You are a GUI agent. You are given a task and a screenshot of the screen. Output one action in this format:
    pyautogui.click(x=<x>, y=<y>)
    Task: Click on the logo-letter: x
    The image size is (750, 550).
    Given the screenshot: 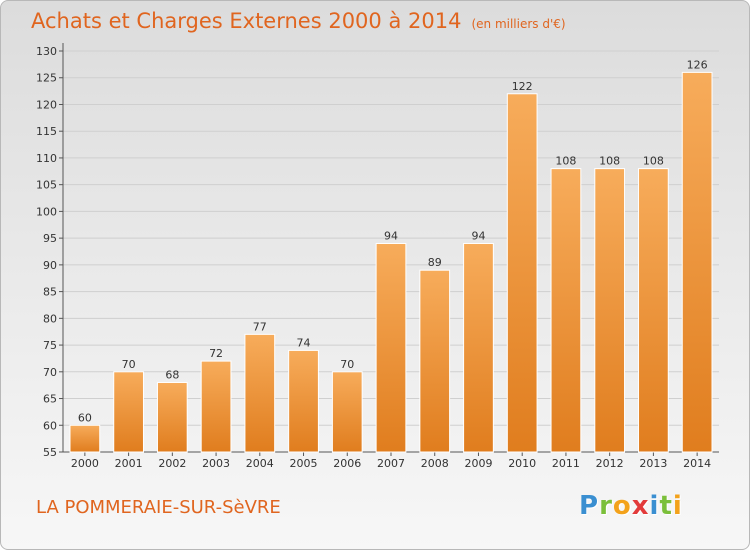 What is the action you would take?
    pyautogui.click(x=640, y=506)
    